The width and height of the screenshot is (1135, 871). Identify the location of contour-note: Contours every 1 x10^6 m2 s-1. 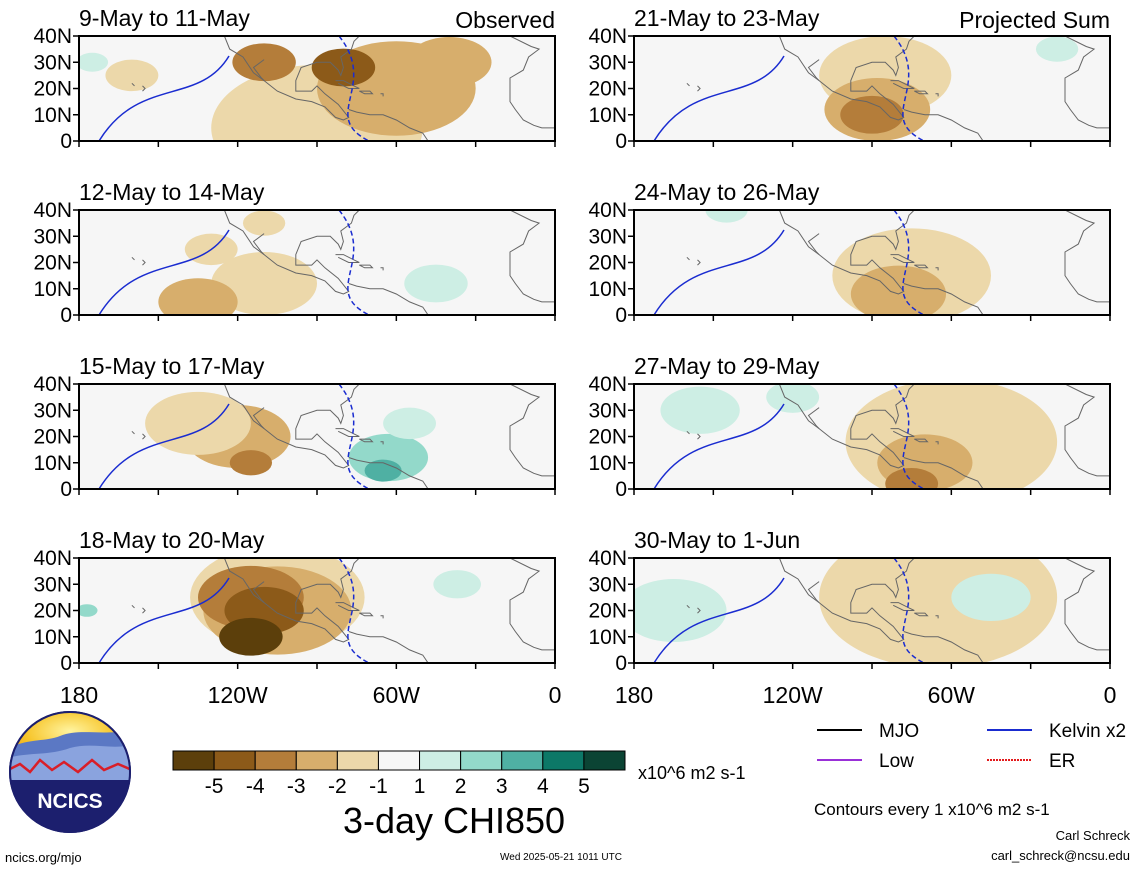
(932, 809).